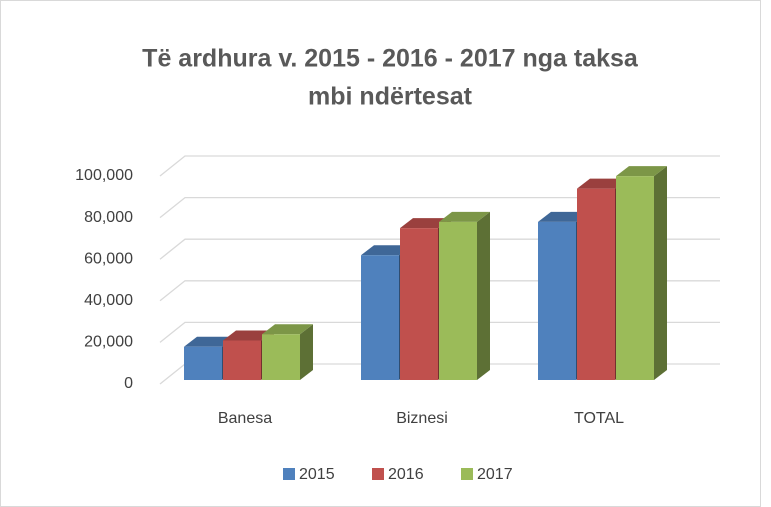 This screenshot has height=507, width=771. Describe the element at coordinates (108, 342) in the screenshot. I see `y-tick-label: 20,000` at that location.